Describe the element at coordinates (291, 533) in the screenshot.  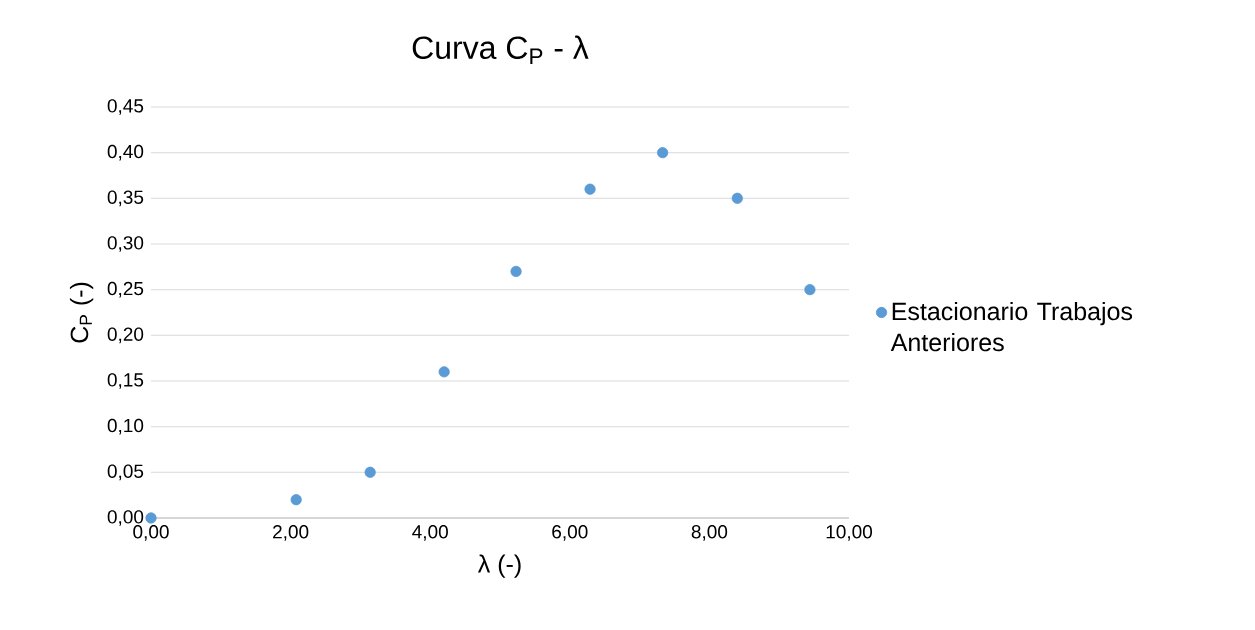
I see `x-tick-label: 2,00` at that location.